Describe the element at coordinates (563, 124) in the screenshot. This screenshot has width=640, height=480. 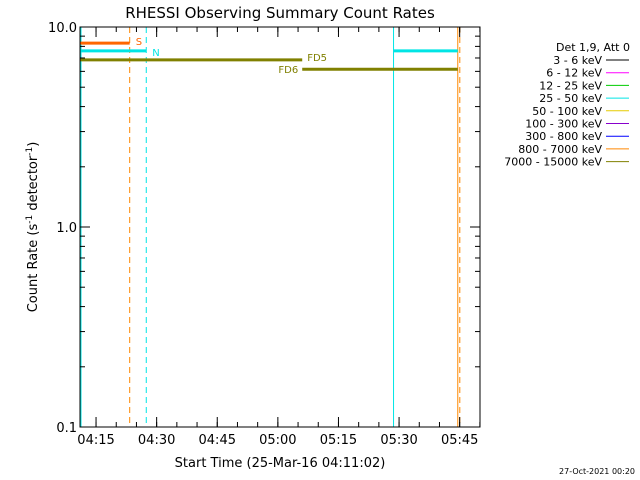
I see `legend-label-5: 100 - 300 keV` at that location.